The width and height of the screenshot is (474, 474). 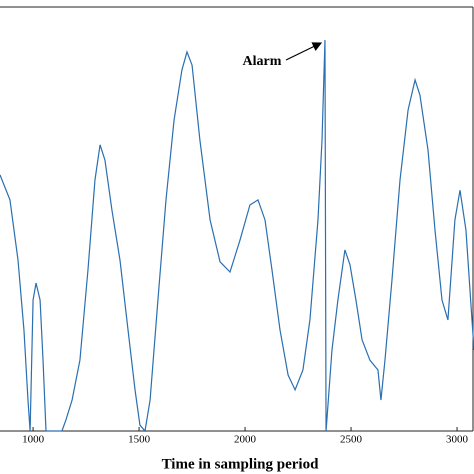 I want to click on x-tick-label: 2000, so click(x=245, y=440).